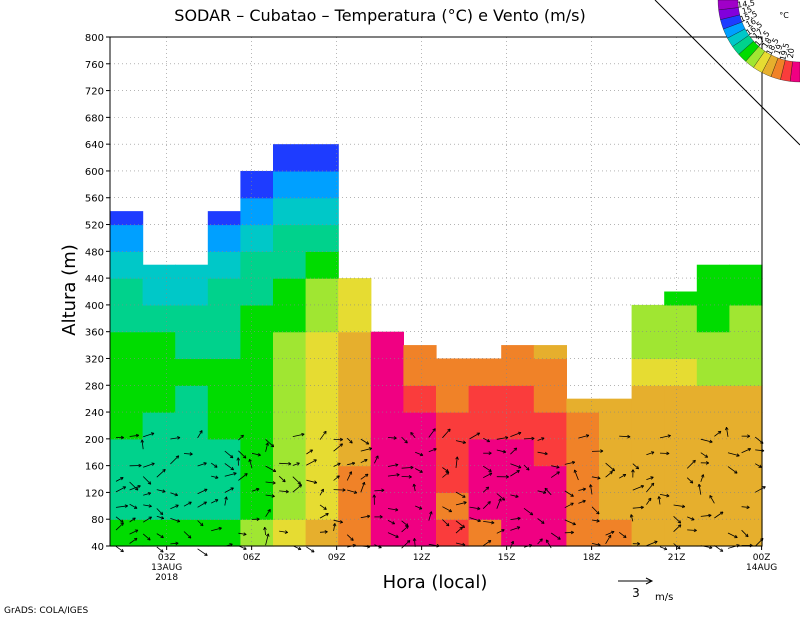  What do you see at coordinates (252, 558) in the screenshot?
I see `x-tick-label: 06Z` at bounding box center [252, 558].